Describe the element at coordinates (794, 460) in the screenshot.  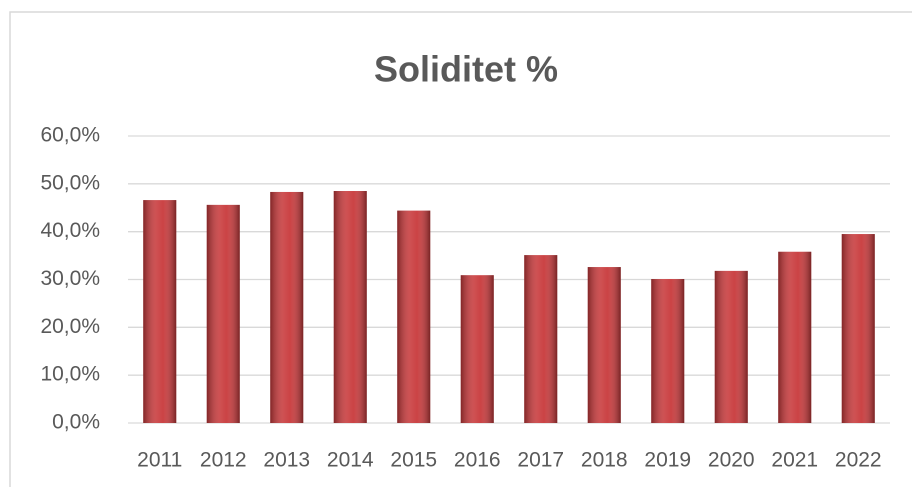
I see `x-tick-label: 2021` at that location.